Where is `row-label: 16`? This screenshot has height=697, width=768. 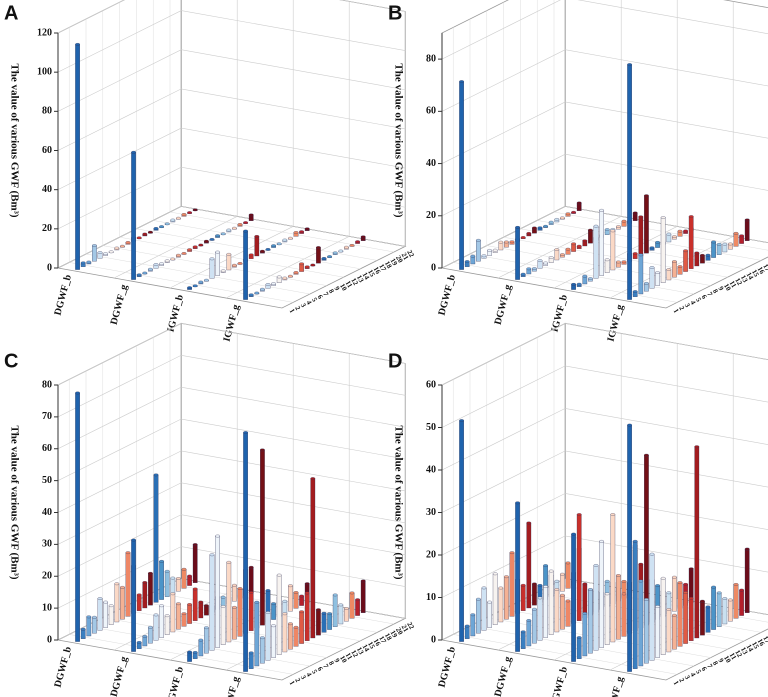 row-label: 16 is located at coordinates (377, 270).